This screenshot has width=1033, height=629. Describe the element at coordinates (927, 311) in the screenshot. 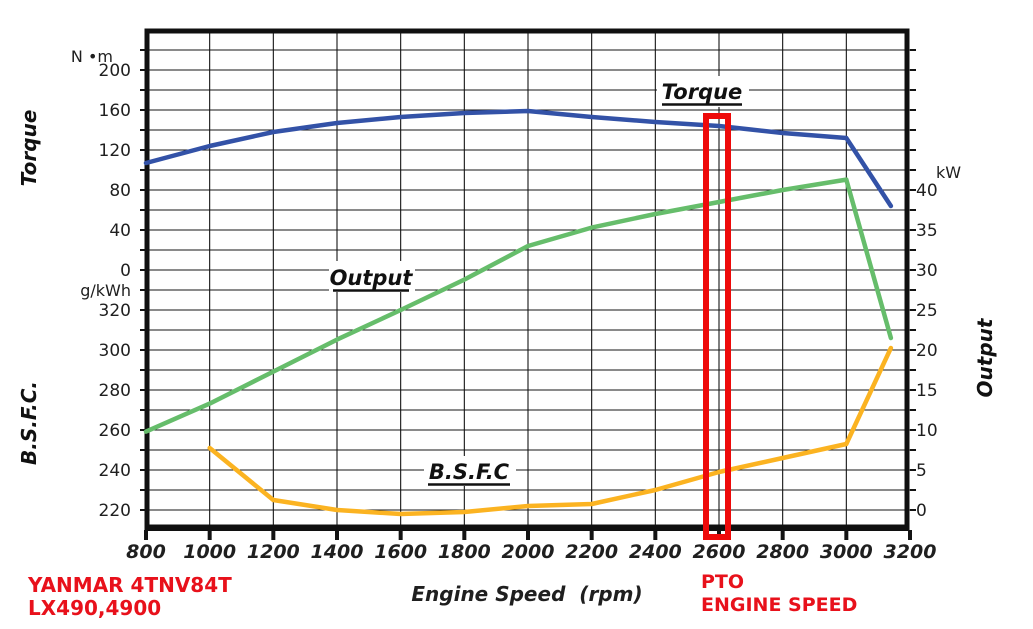

I see `output-tick-label: 25` at that location.